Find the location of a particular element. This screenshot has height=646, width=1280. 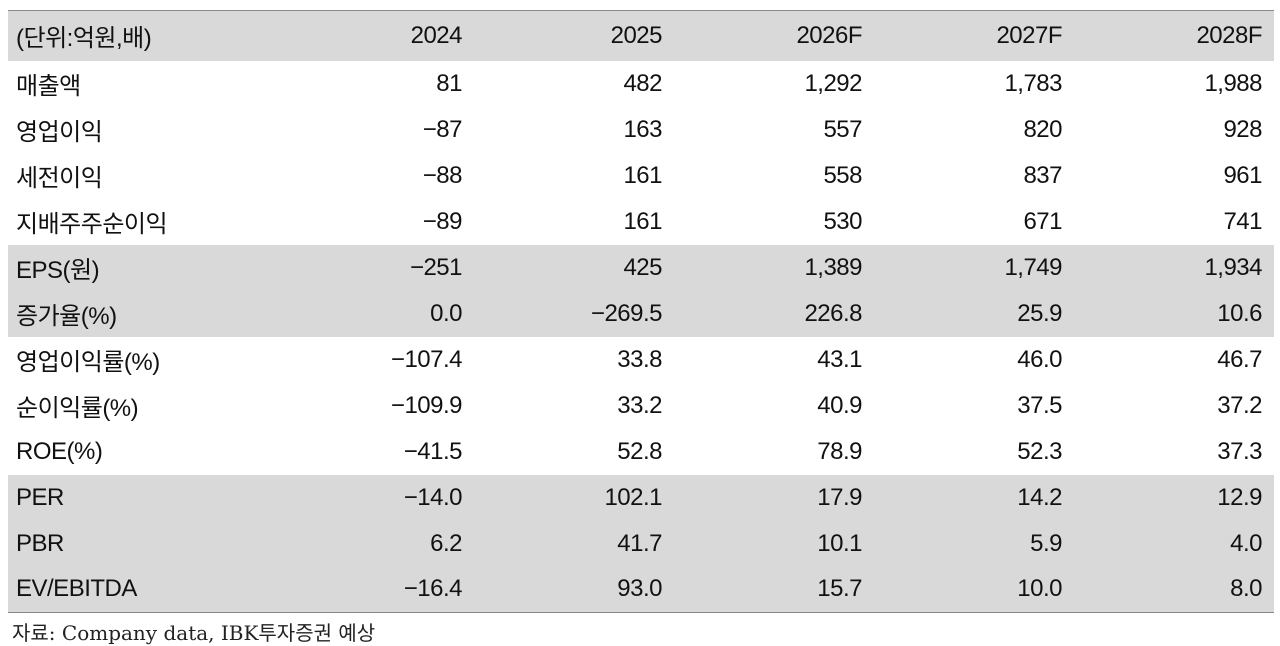

cell-value: 425 is located at coordinates (642, 267).